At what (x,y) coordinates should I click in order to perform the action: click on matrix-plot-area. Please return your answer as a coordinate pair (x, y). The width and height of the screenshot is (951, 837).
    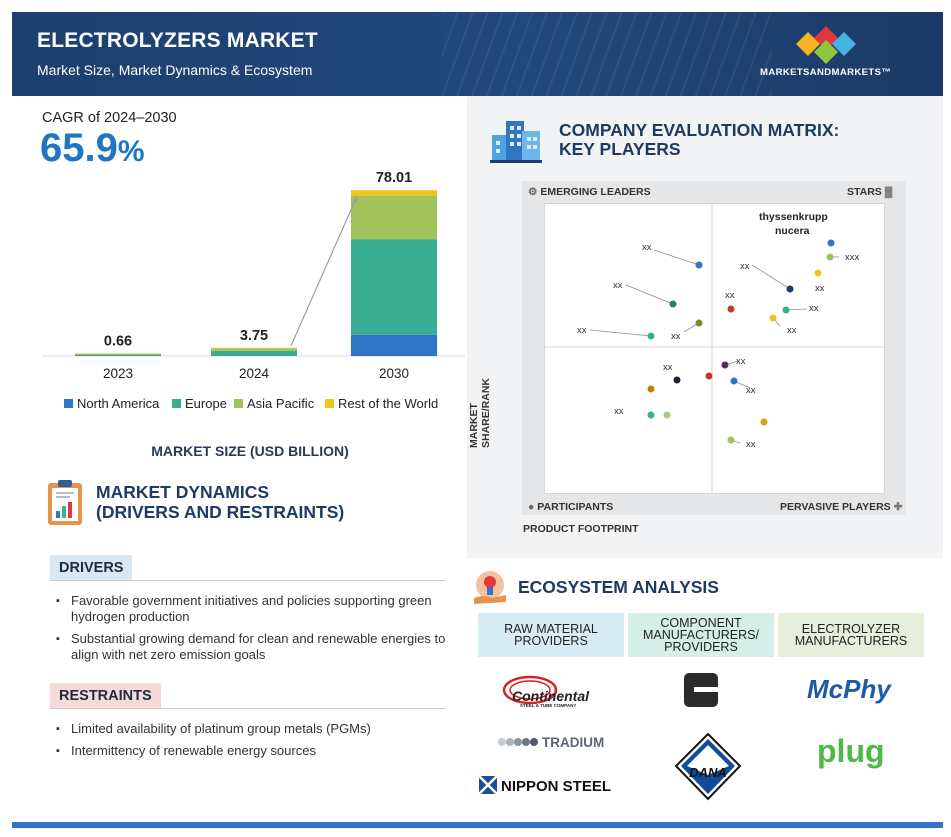
    Looking at the image, I should click on (714, 348).